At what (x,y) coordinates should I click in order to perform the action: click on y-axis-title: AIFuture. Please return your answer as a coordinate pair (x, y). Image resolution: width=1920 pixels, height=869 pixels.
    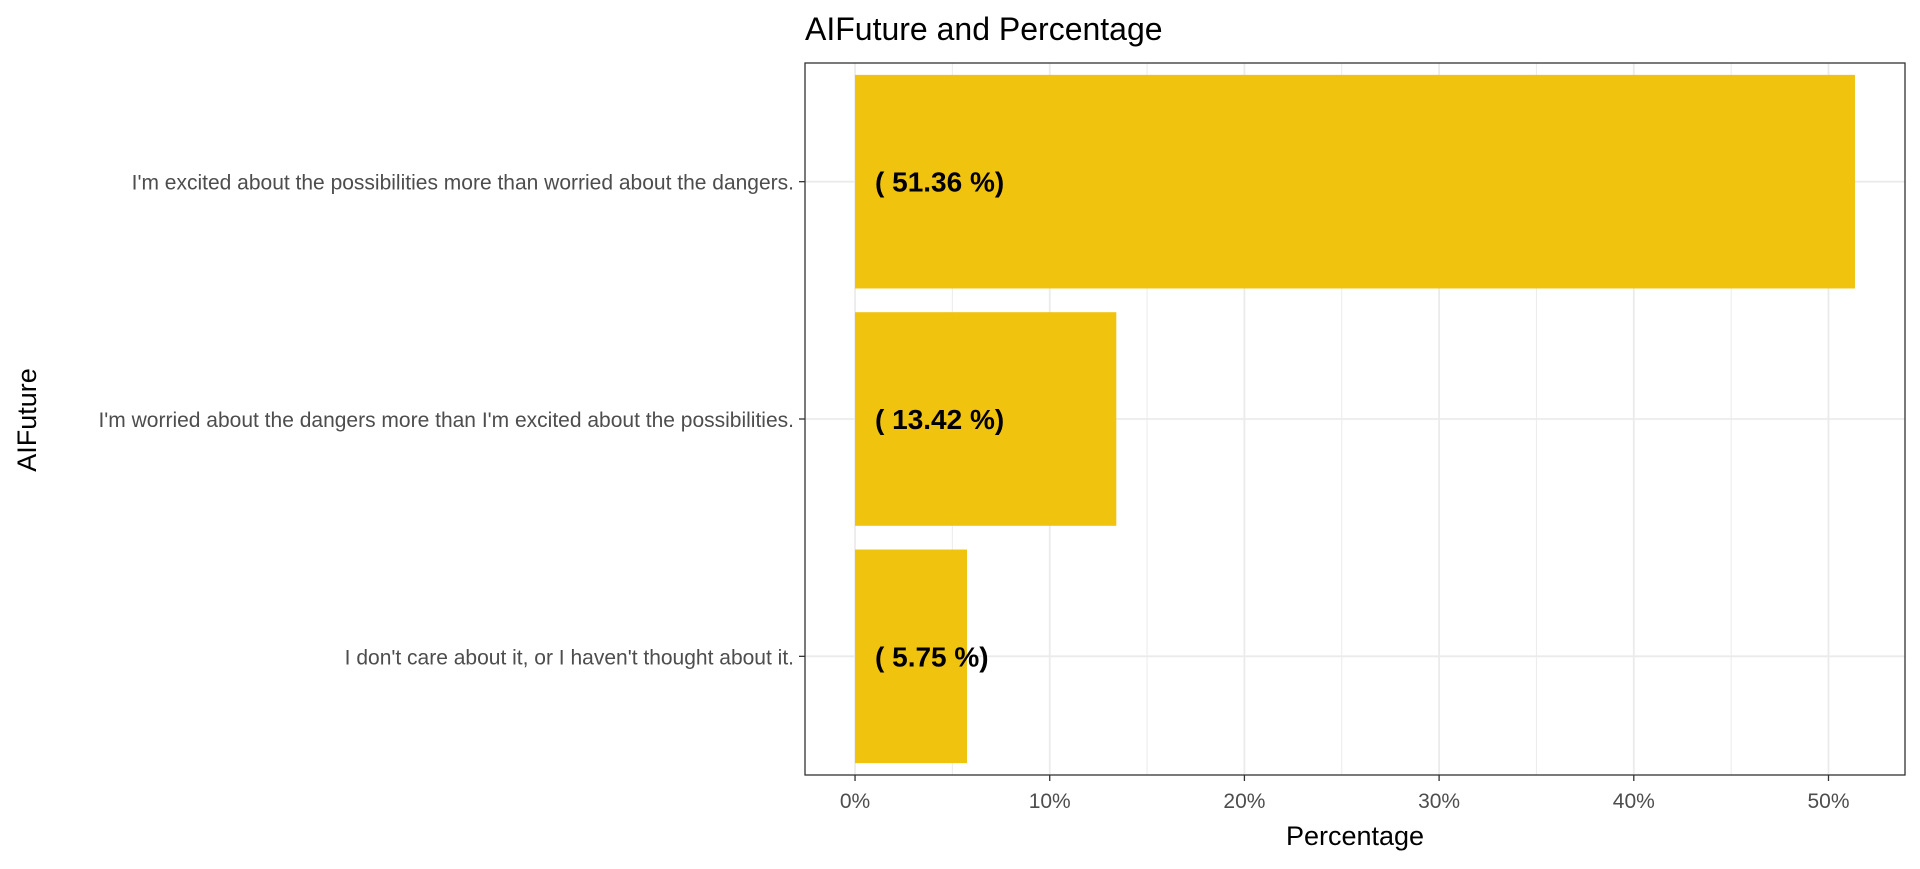
    Looking at the image, I should click on (27, 420).